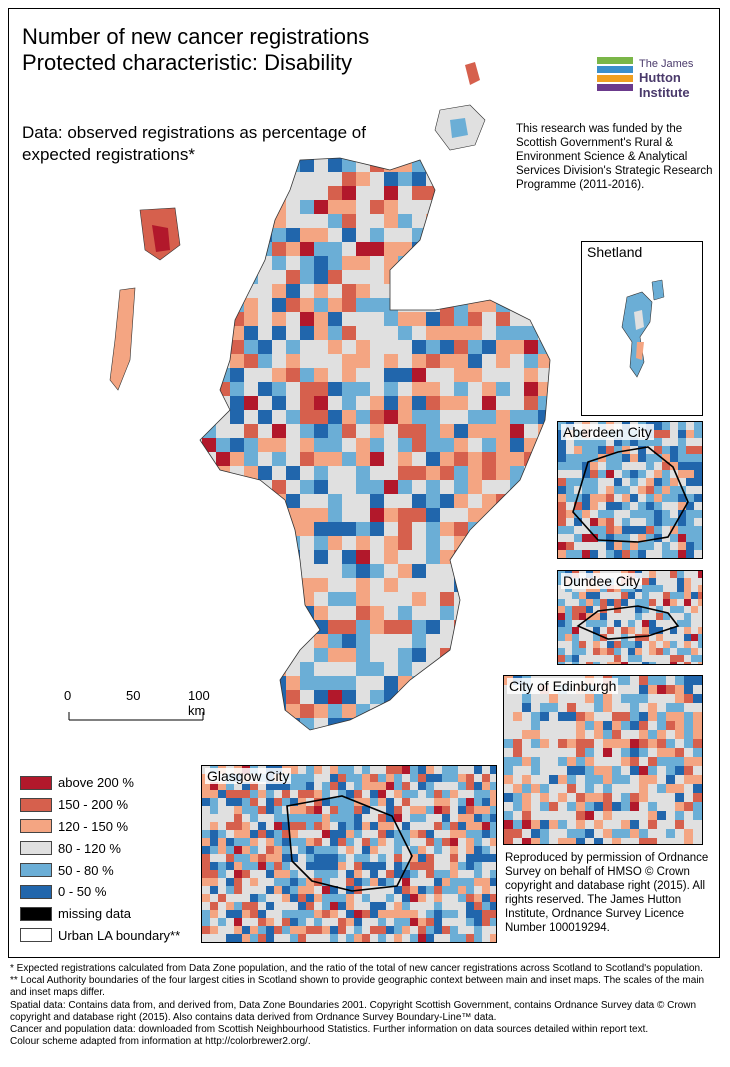 This screenshot has width=730, height=1067. I want to click on legend-item: missing data, so click(100, 914).